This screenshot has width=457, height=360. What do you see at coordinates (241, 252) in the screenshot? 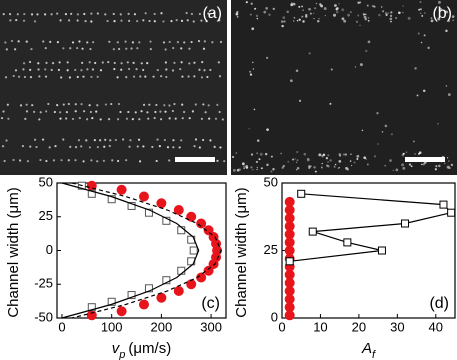
I see `y-axis-label: Channel width (μm)` at bounding box center [241, 252].